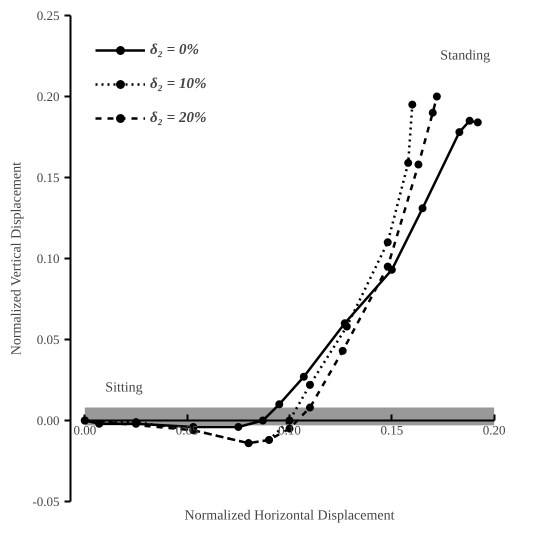 The image size is (535, 538). What do you see at coordinates (48, 339) in the screenshot?
I see `y-tick-label: 0.05` at bounding box center [48, 339].